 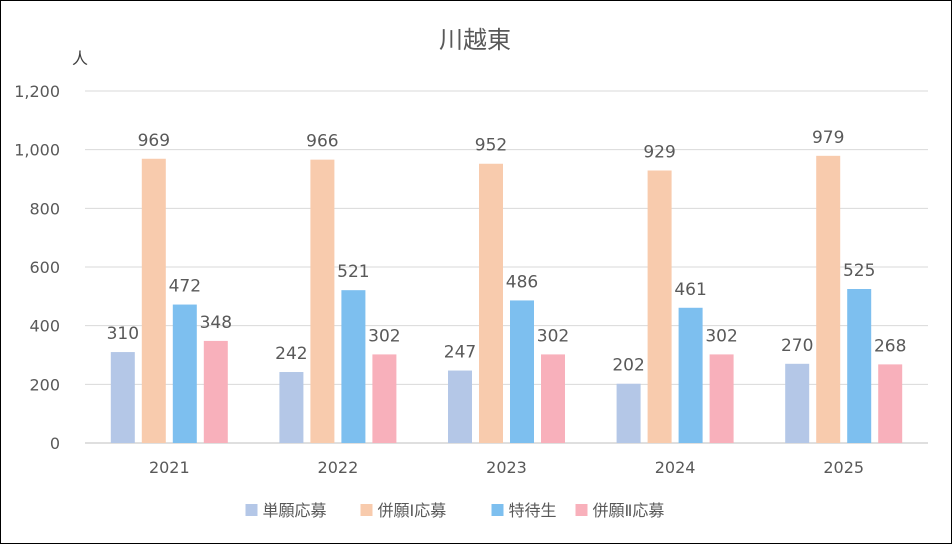 I want to click on y-tick-label: 0, so click(x=55, y=443).